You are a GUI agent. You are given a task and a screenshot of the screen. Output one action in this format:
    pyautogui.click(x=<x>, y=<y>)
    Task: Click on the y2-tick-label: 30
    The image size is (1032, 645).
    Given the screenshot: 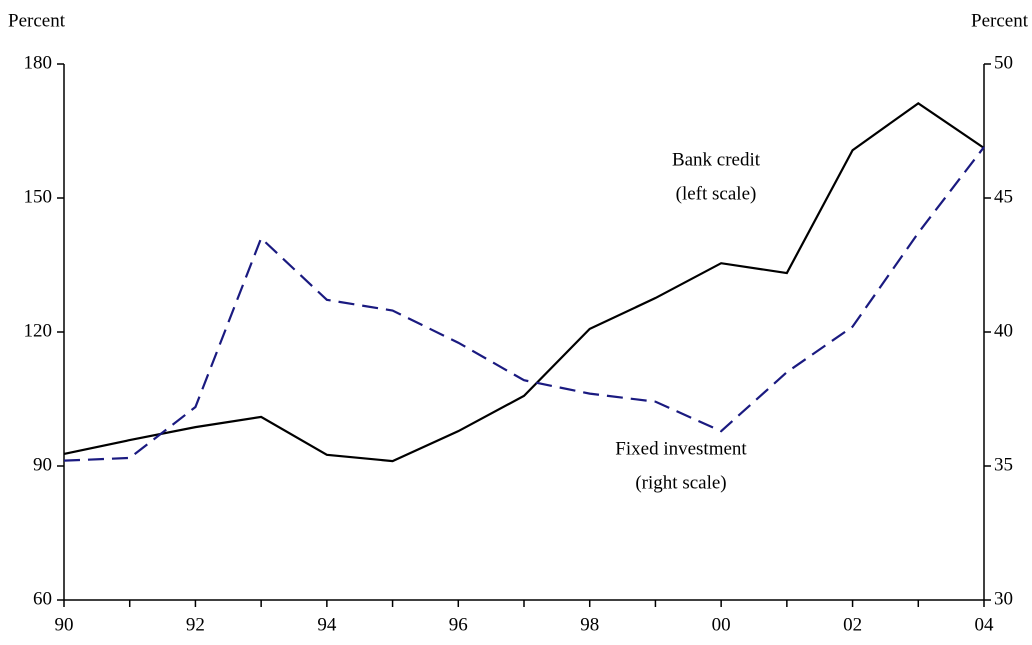 What is the action you would take?
    pyautogui.click(x=1003, y=598)
    